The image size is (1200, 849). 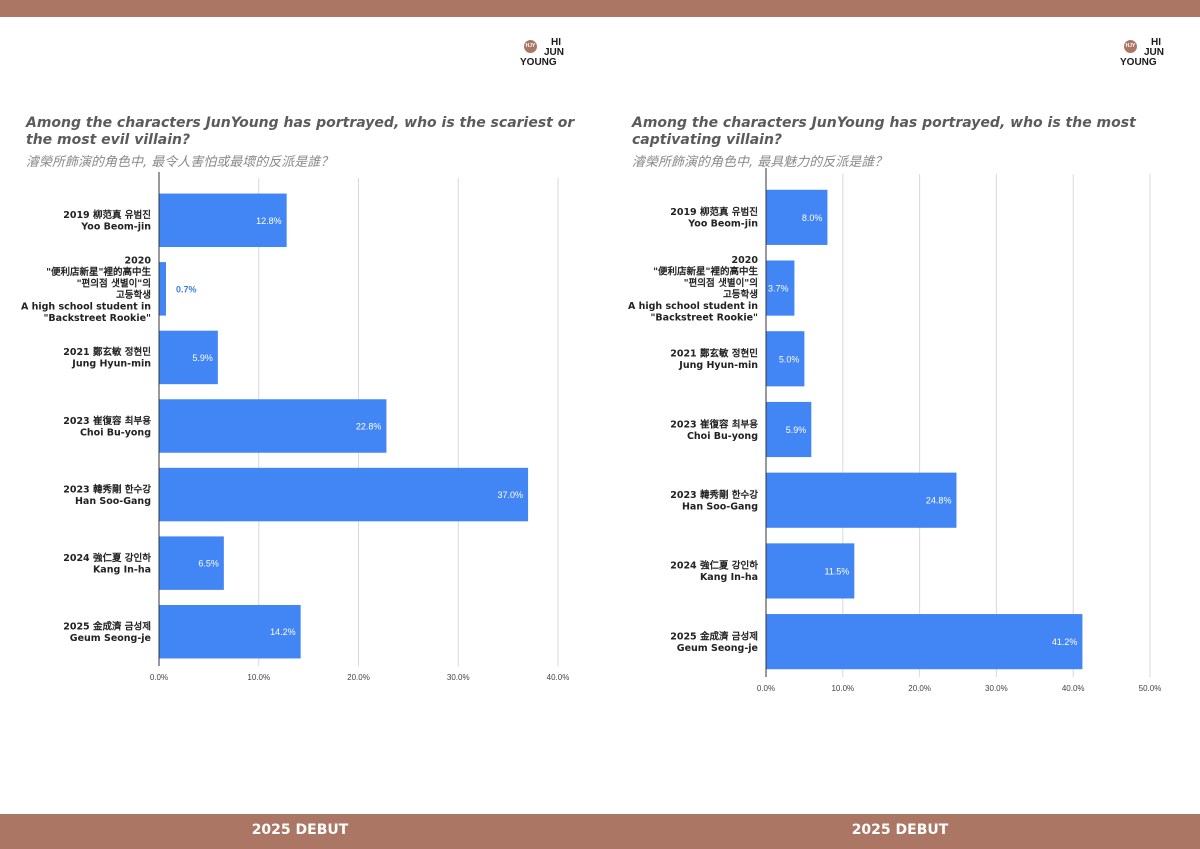 What do you see at coordinates (900, 830) in the screenshot?
I see `footer-label-right: 2025 DEBUT` at bounding box center [900, 830].